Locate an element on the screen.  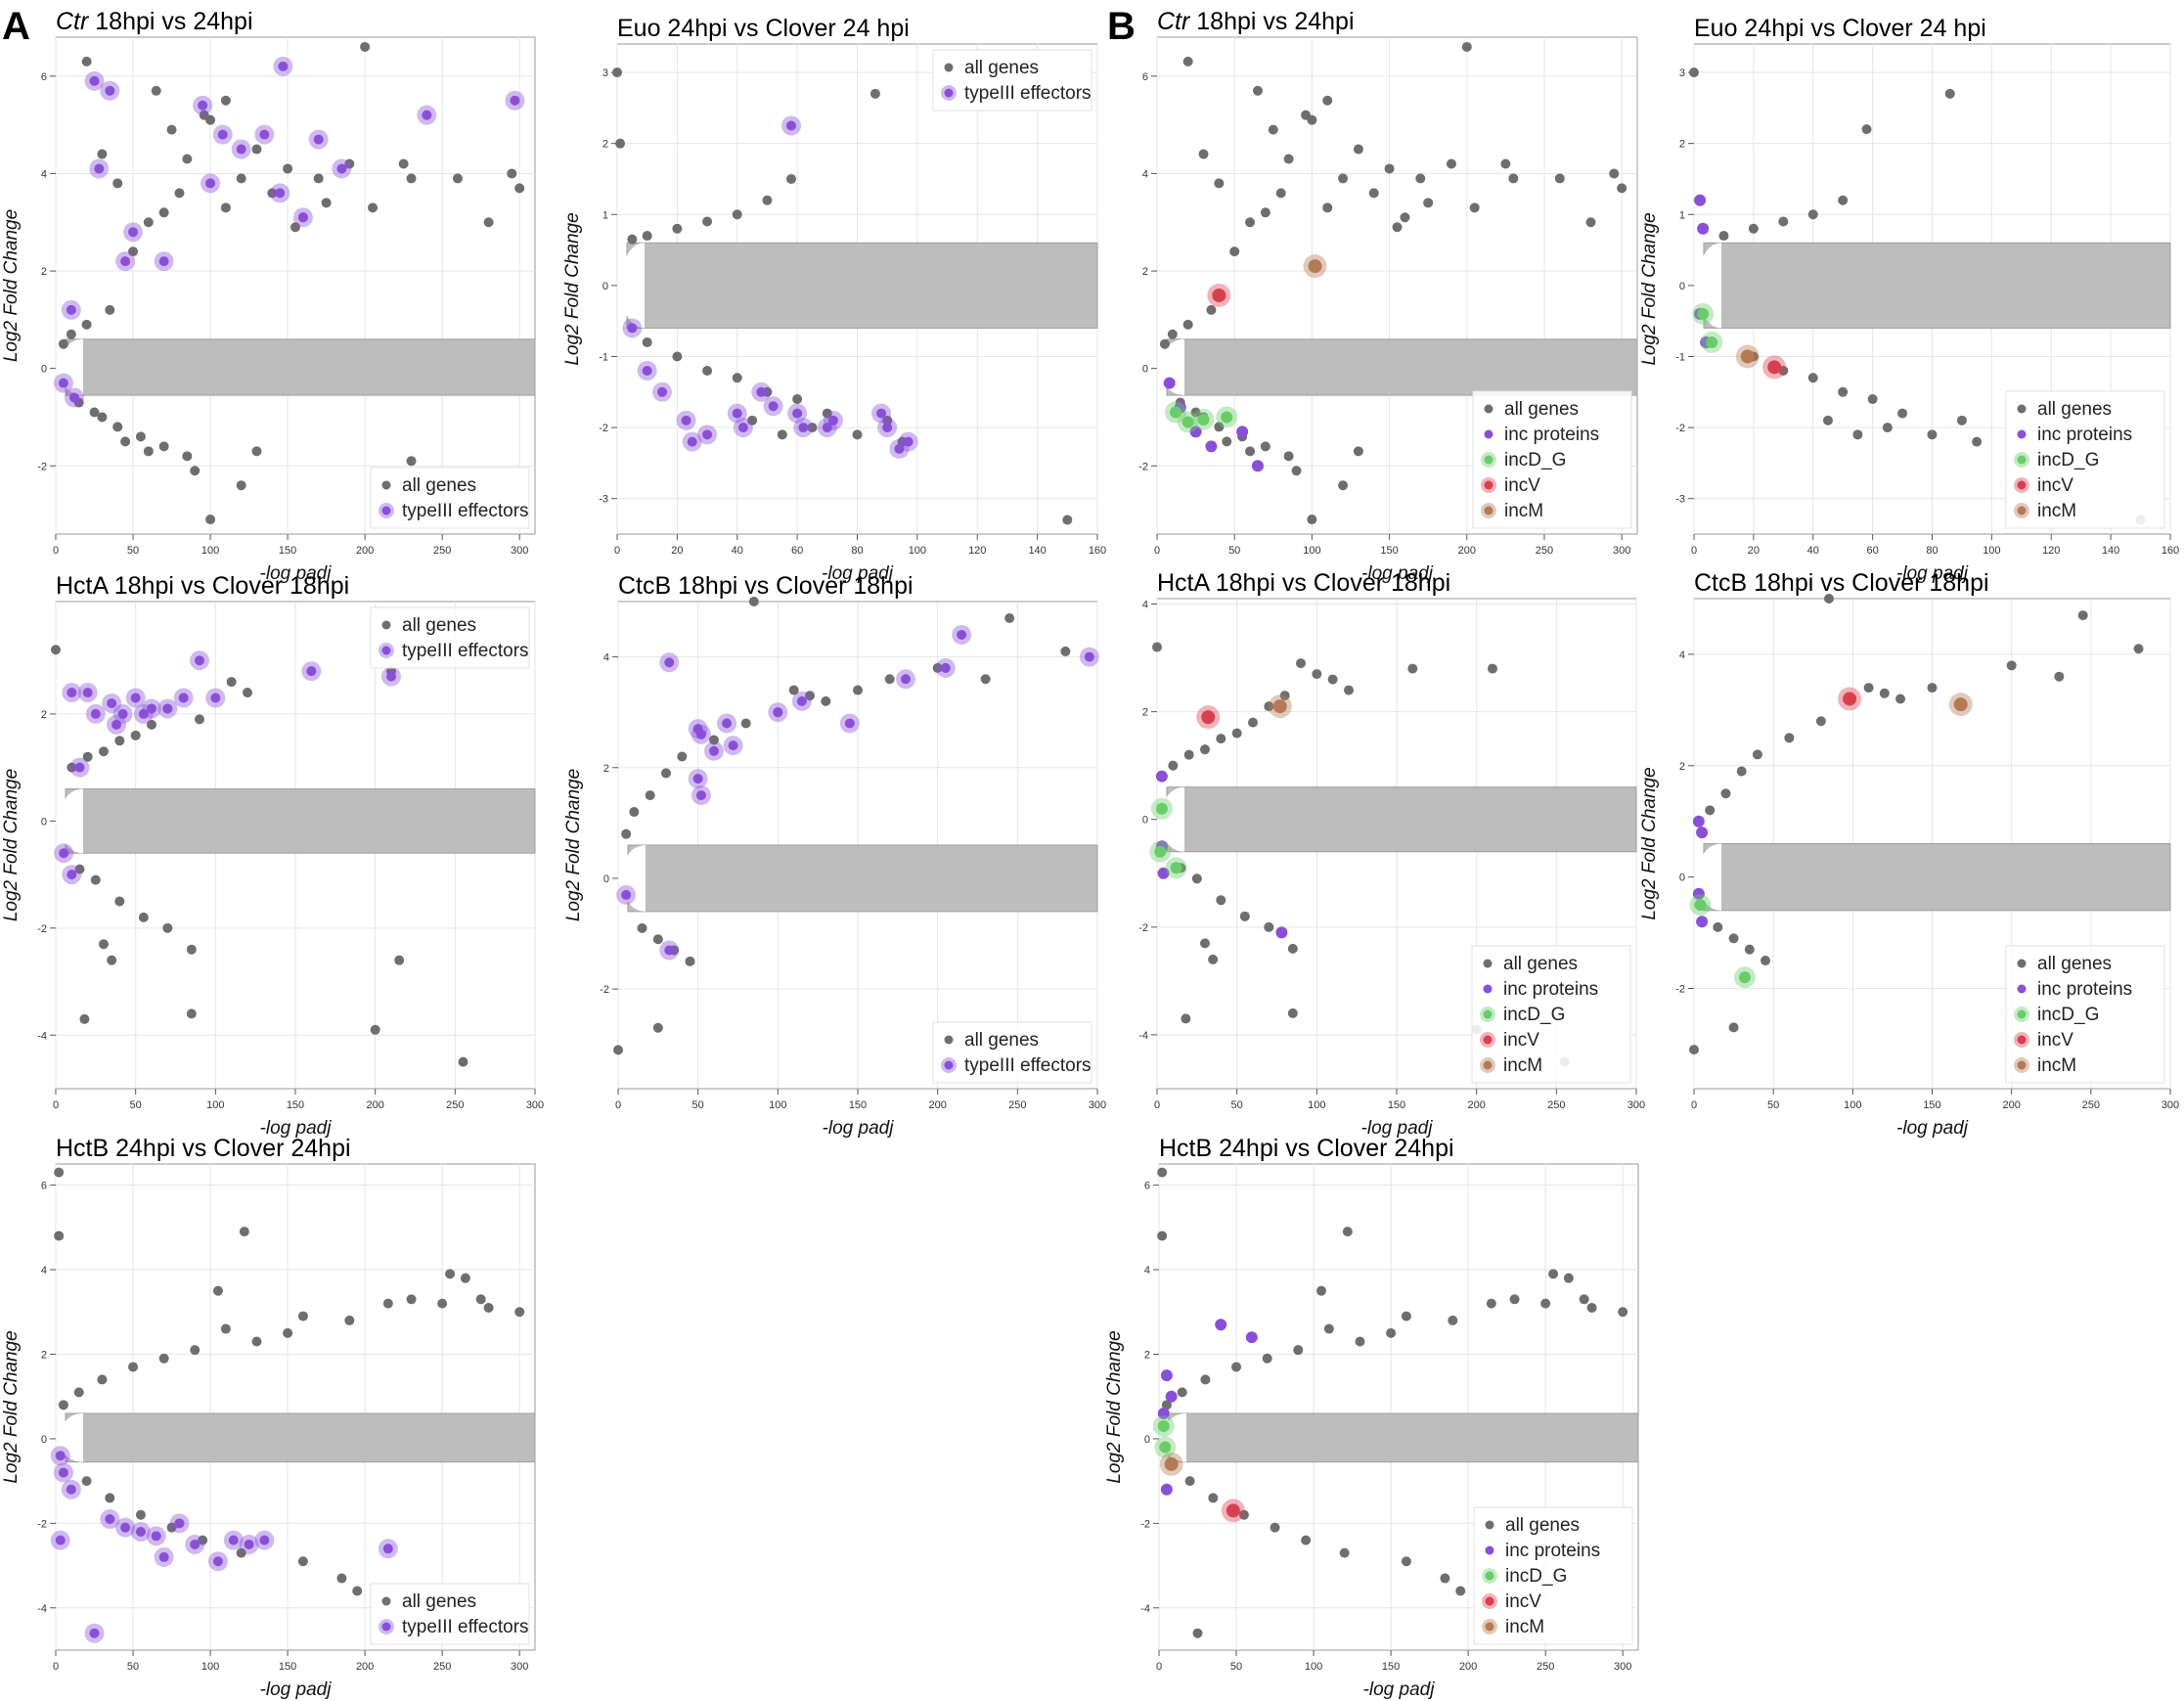
legend-label-inc-proteins: inc proteins is located at coordinates (2084, 435).